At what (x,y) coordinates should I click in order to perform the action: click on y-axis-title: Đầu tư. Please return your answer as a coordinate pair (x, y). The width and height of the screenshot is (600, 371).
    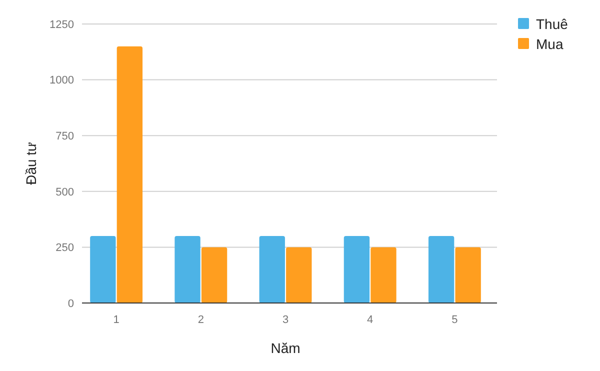
    Looking at the image, I should click on (31, 163).